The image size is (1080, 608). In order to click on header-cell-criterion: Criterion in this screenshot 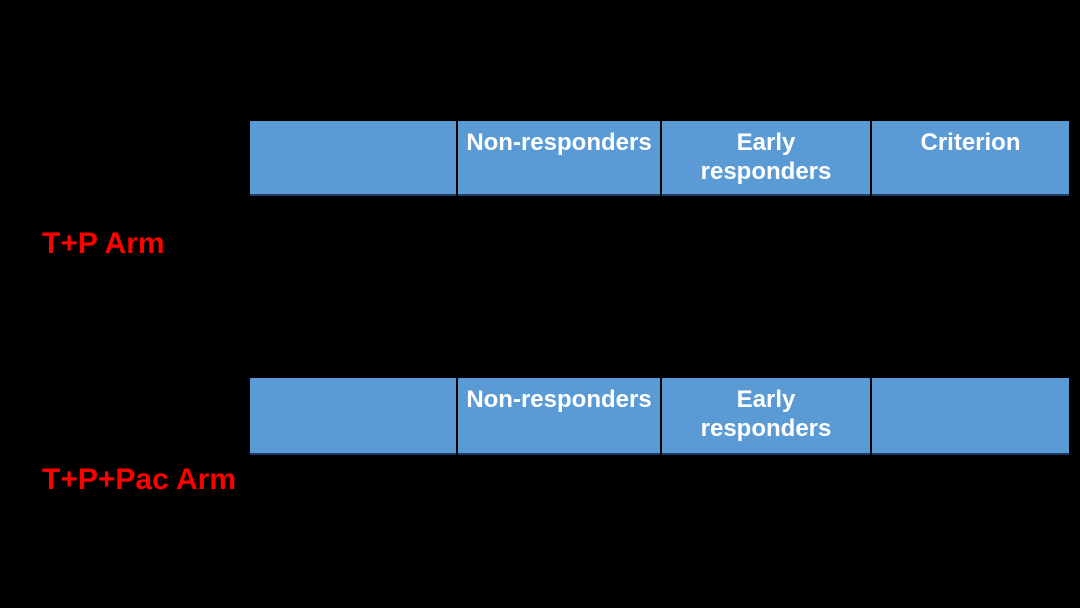, I will do `click(970, 158)`.